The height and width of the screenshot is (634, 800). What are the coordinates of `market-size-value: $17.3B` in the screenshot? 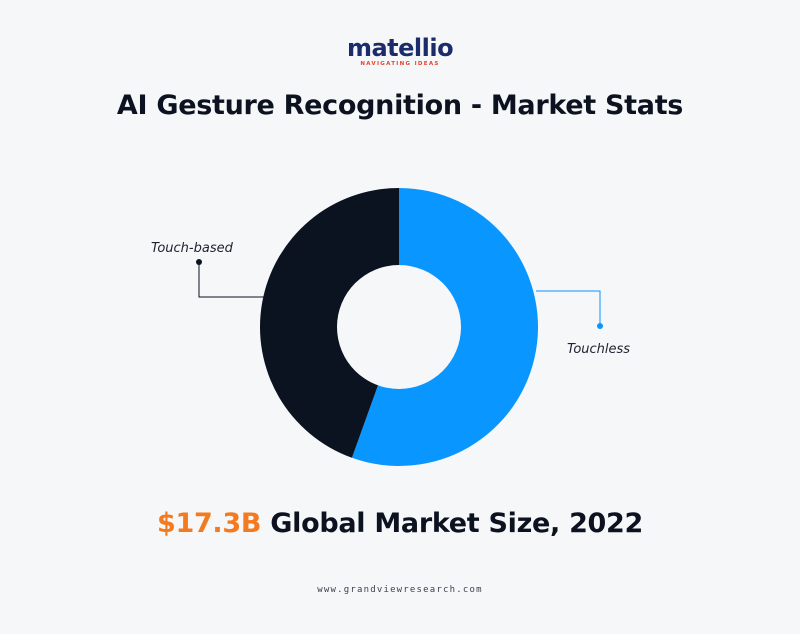 It's located at (209, 523).